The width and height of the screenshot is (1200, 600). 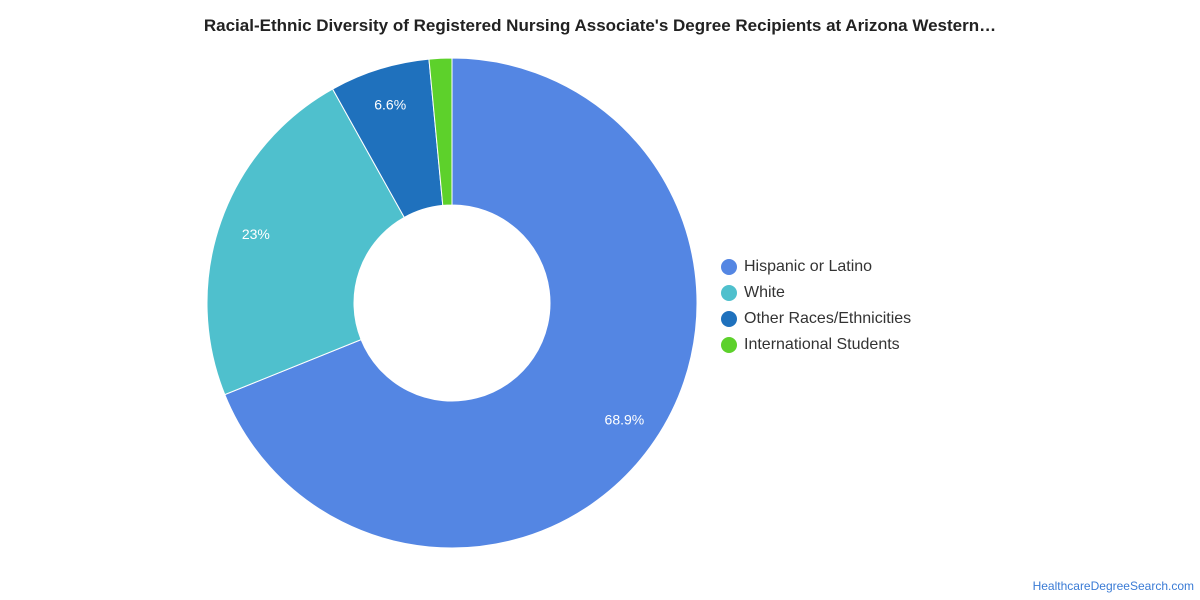 I want to click on legend-item-hispanic-or-latino: Hispanic or Latino, so click(x=816, y=267).